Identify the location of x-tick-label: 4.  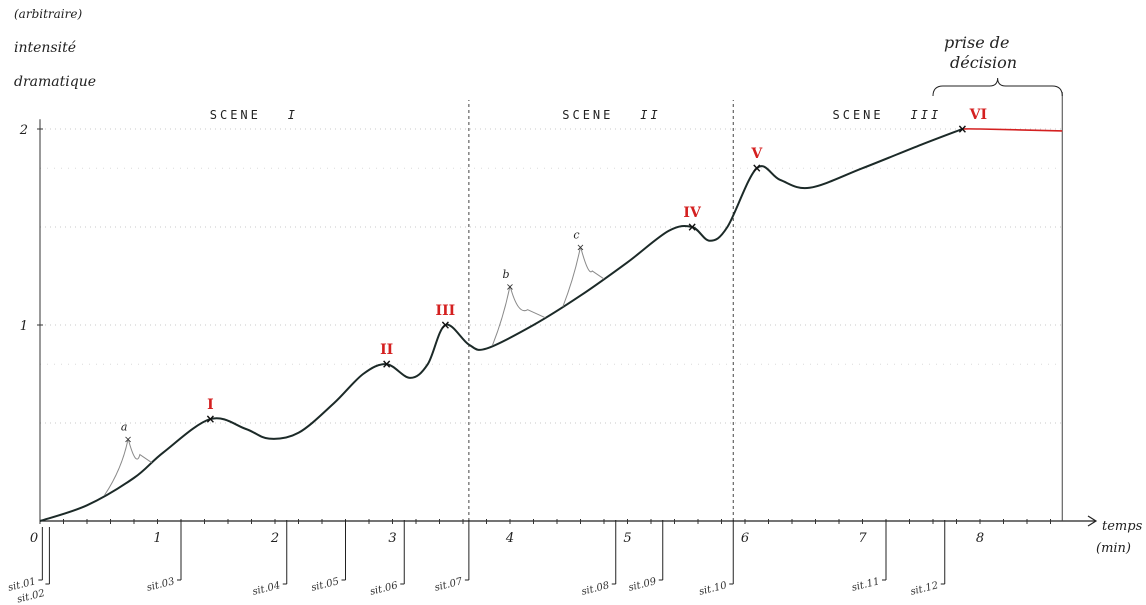
(509, 538).